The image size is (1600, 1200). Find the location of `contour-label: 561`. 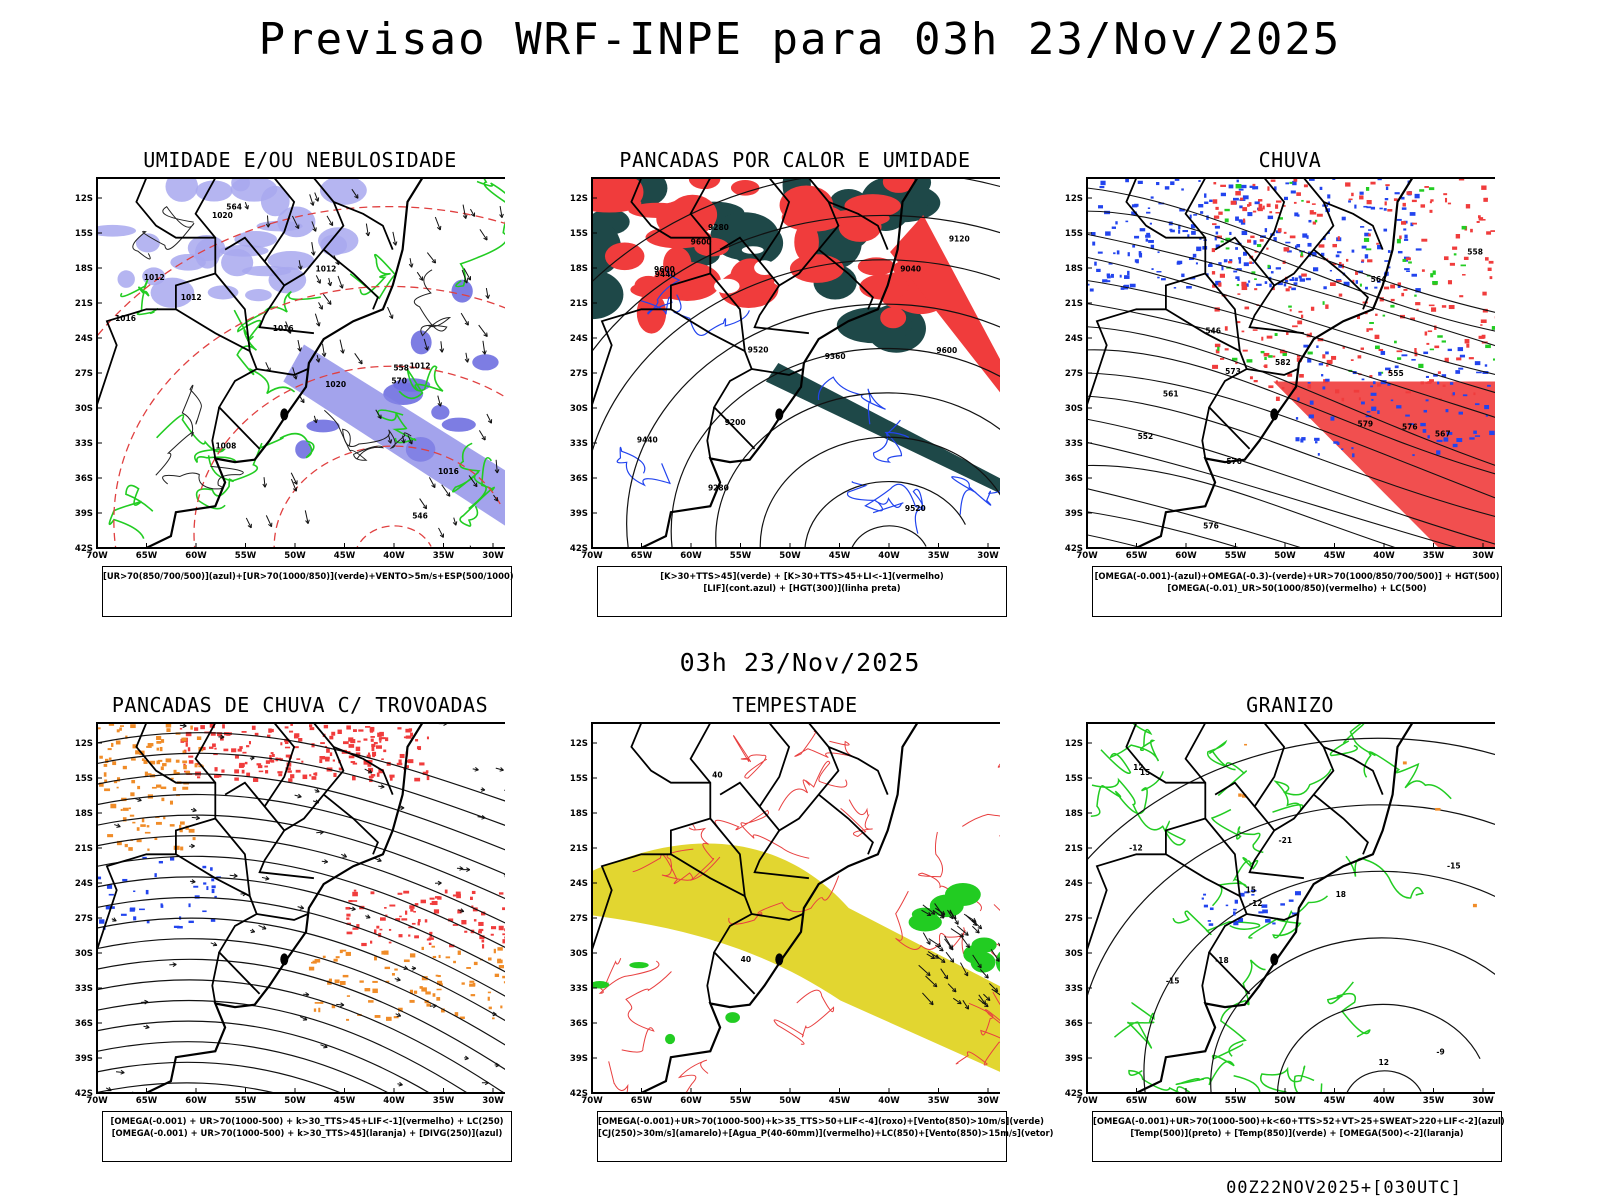

contour-label: 561 is located at coordinates (1171, 393).